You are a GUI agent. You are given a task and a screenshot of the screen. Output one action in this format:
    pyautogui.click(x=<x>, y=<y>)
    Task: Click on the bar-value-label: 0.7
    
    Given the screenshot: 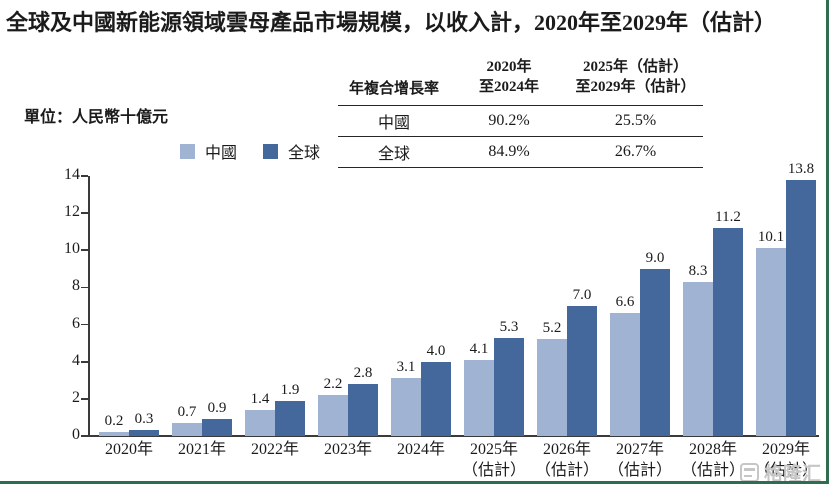 What is the action you would take?
    pyautogui.click(x=187, y=412)
    